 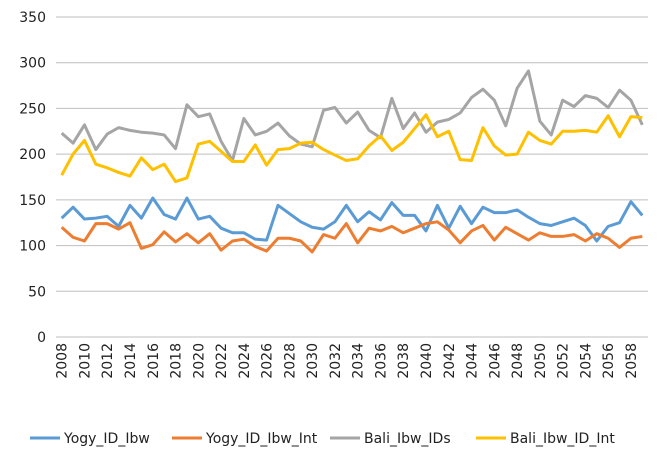 I want to click on x-tick-label: 2018, so click(x=177, y=361).